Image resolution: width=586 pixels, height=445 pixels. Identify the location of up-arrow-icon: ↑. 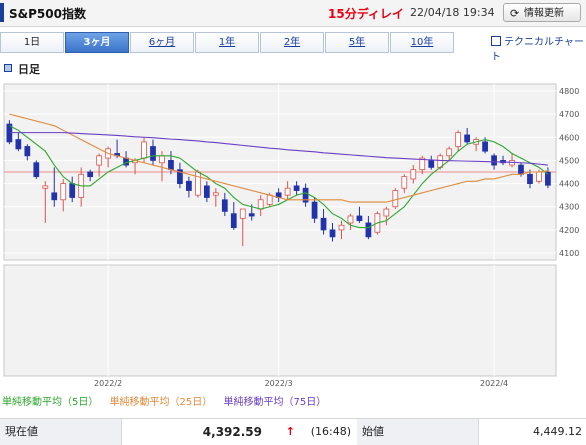
(290, 431).